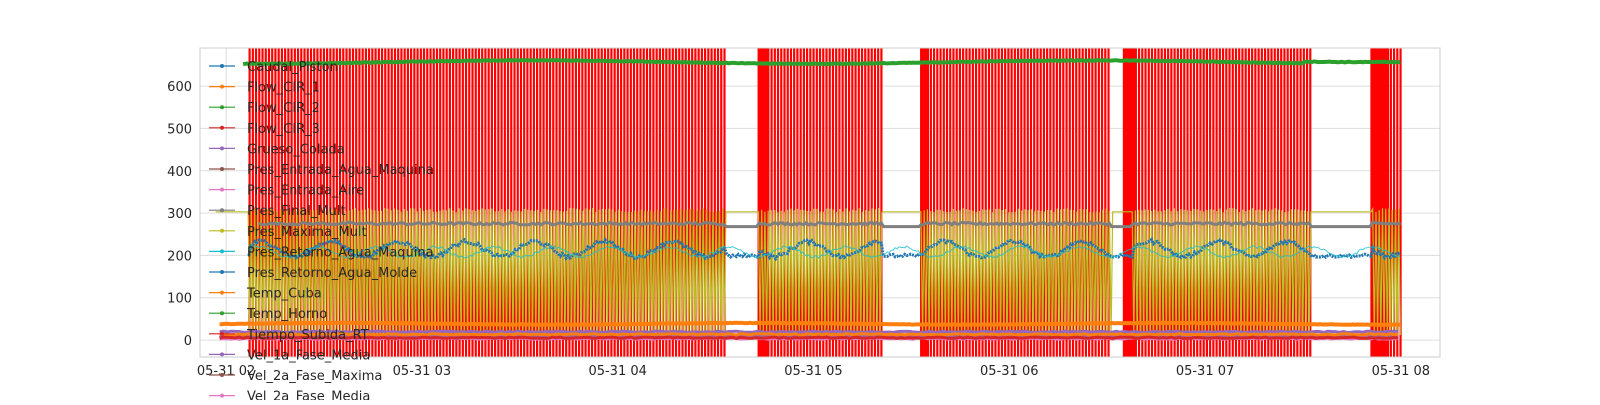 Image resolution: width=1600 pixels, height=405 pixels. What do you see at coordinates (188, 341) in the screenshot?
I see `y-tick-label: 0` at bounding box center [188, 341].